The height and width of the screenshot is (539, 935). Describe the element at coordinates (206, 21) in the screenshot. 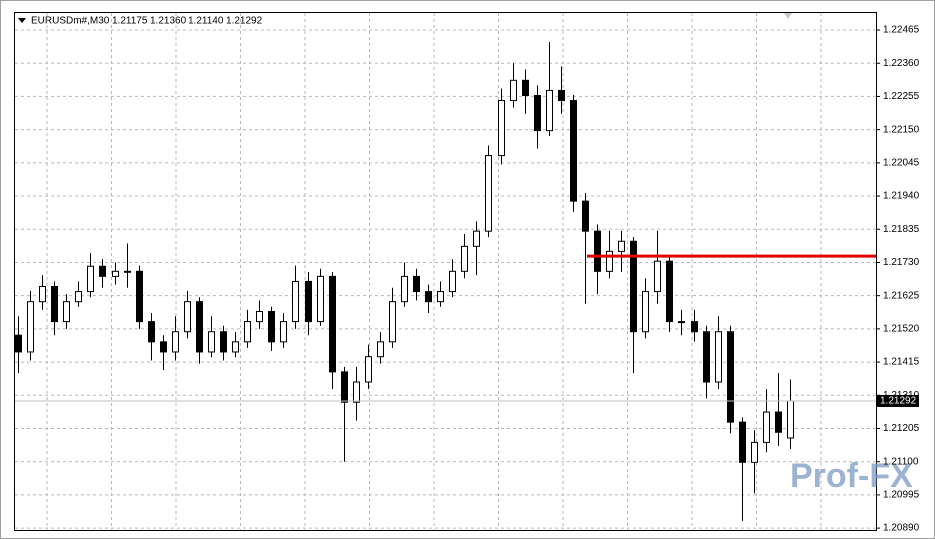

I see `quote-value: 1.21140` at that location.